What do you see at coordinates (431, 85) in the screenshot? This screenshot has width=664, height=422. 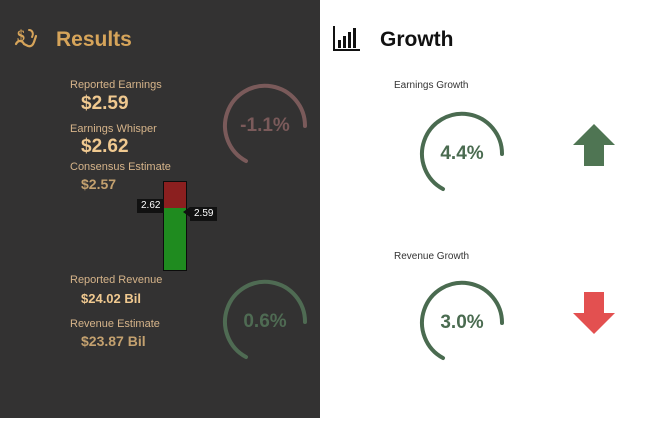 I see `earnings-growth-label: Earnings Growth` at bounding box center [431, 85].